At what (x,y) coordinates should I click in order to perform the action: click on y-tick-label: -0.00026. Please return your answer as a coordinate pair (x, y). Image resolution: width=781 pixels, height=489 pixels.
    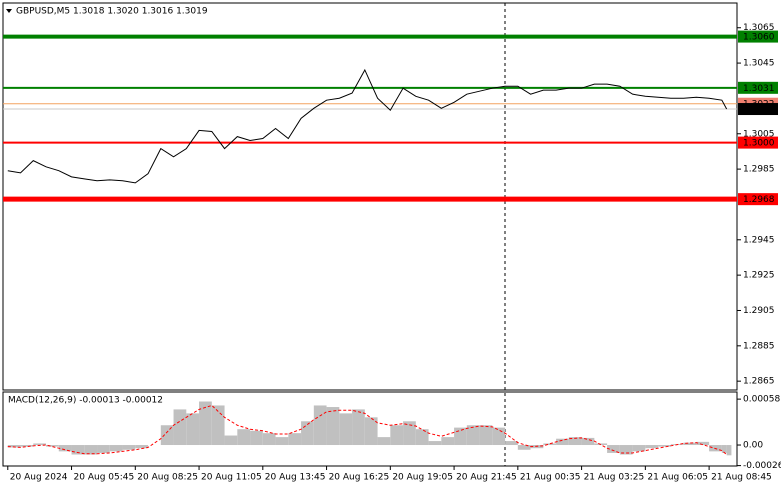
    Looking at the image, I should click on (762, 466).